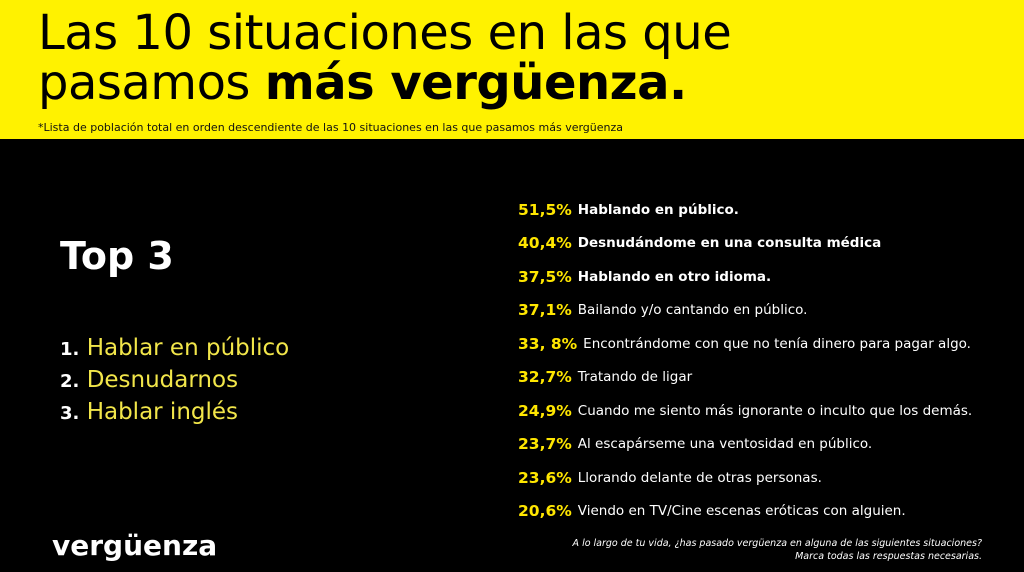  What do you see at coordinates (151, 83) in the screenshot?
I see `title-line-2-regular: pasamos` at bounding box center [151, 83].